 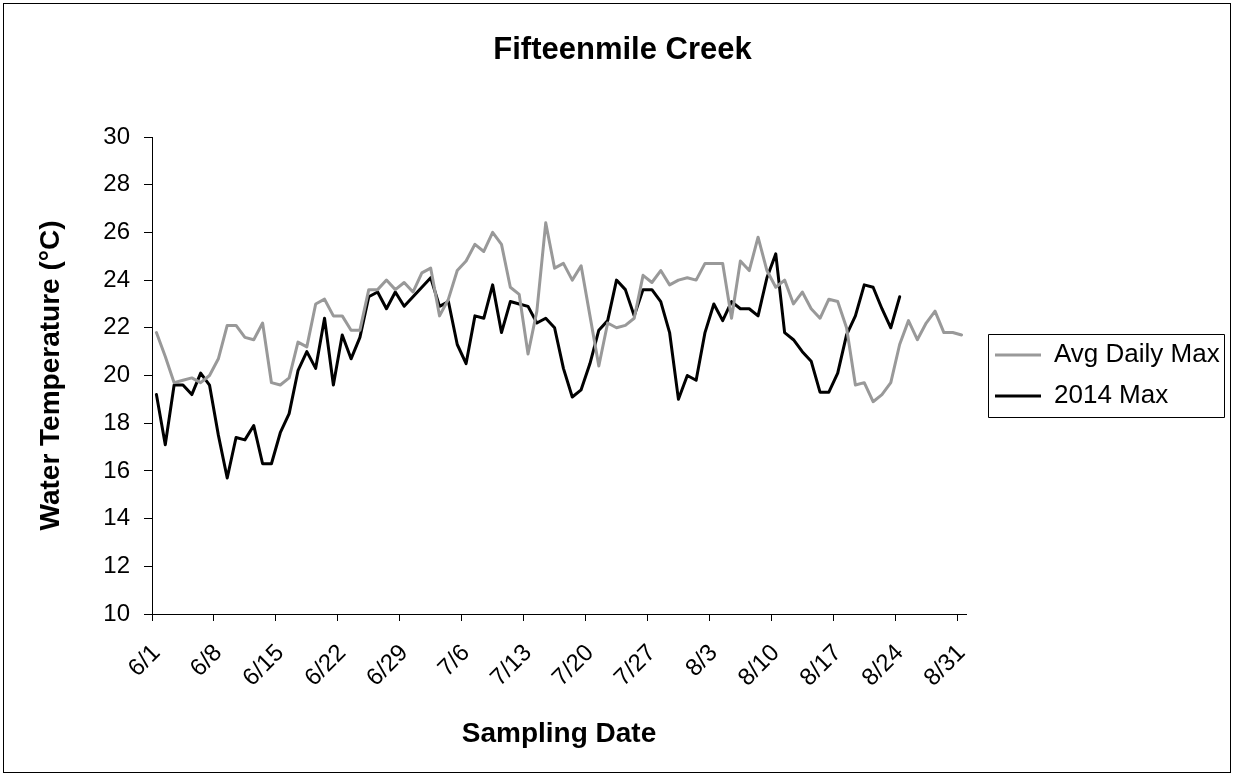 I want to click on x-tick-label: 7/20, so click(x=572, y=664).